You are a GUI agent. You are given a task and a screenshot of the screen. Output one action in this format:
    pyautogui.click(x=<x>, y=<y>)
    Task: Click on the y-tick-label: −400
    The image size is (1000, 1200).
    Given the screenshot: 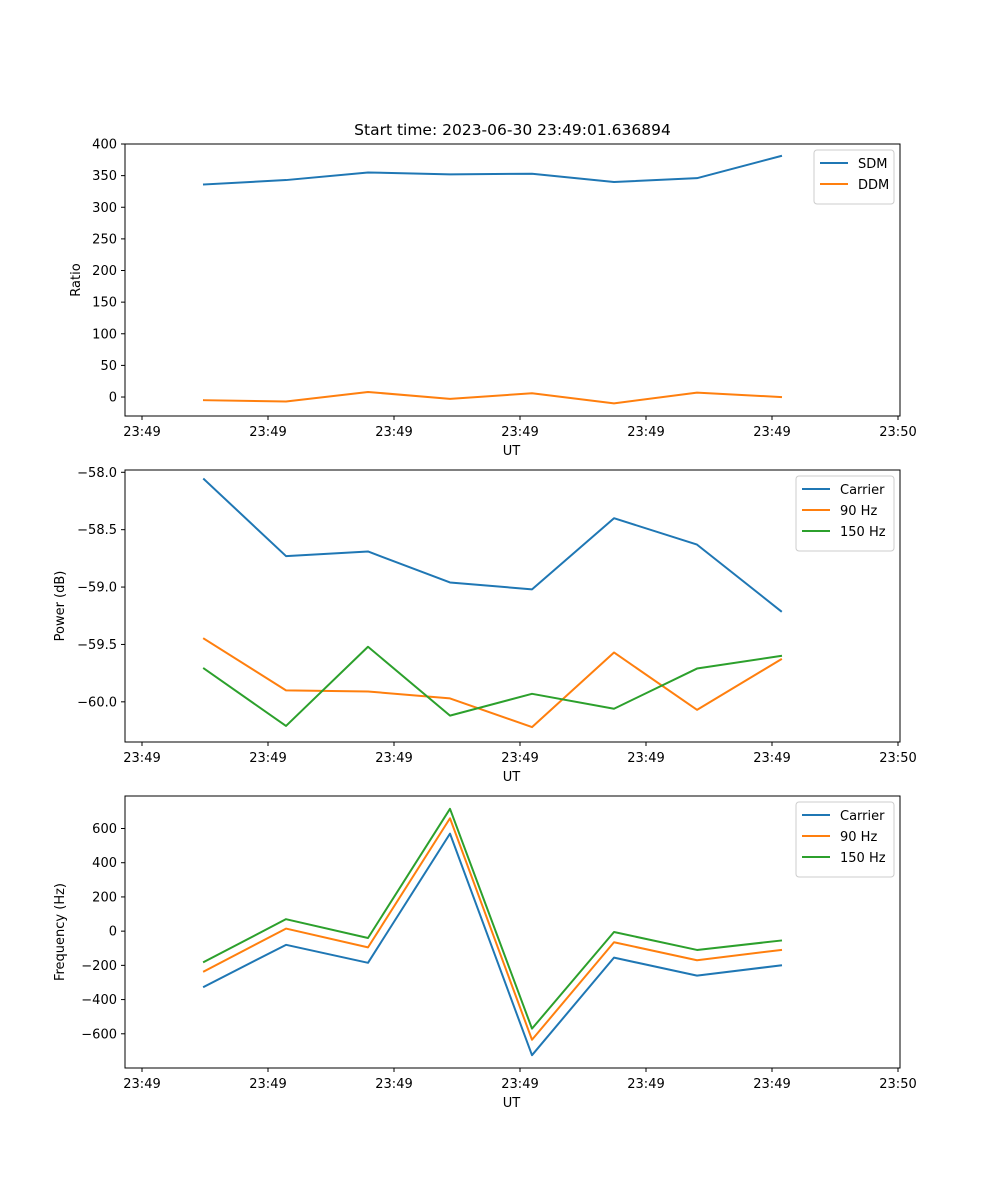 What is the action you would take?
    pyautogui.click(x=99, y=1000)
    